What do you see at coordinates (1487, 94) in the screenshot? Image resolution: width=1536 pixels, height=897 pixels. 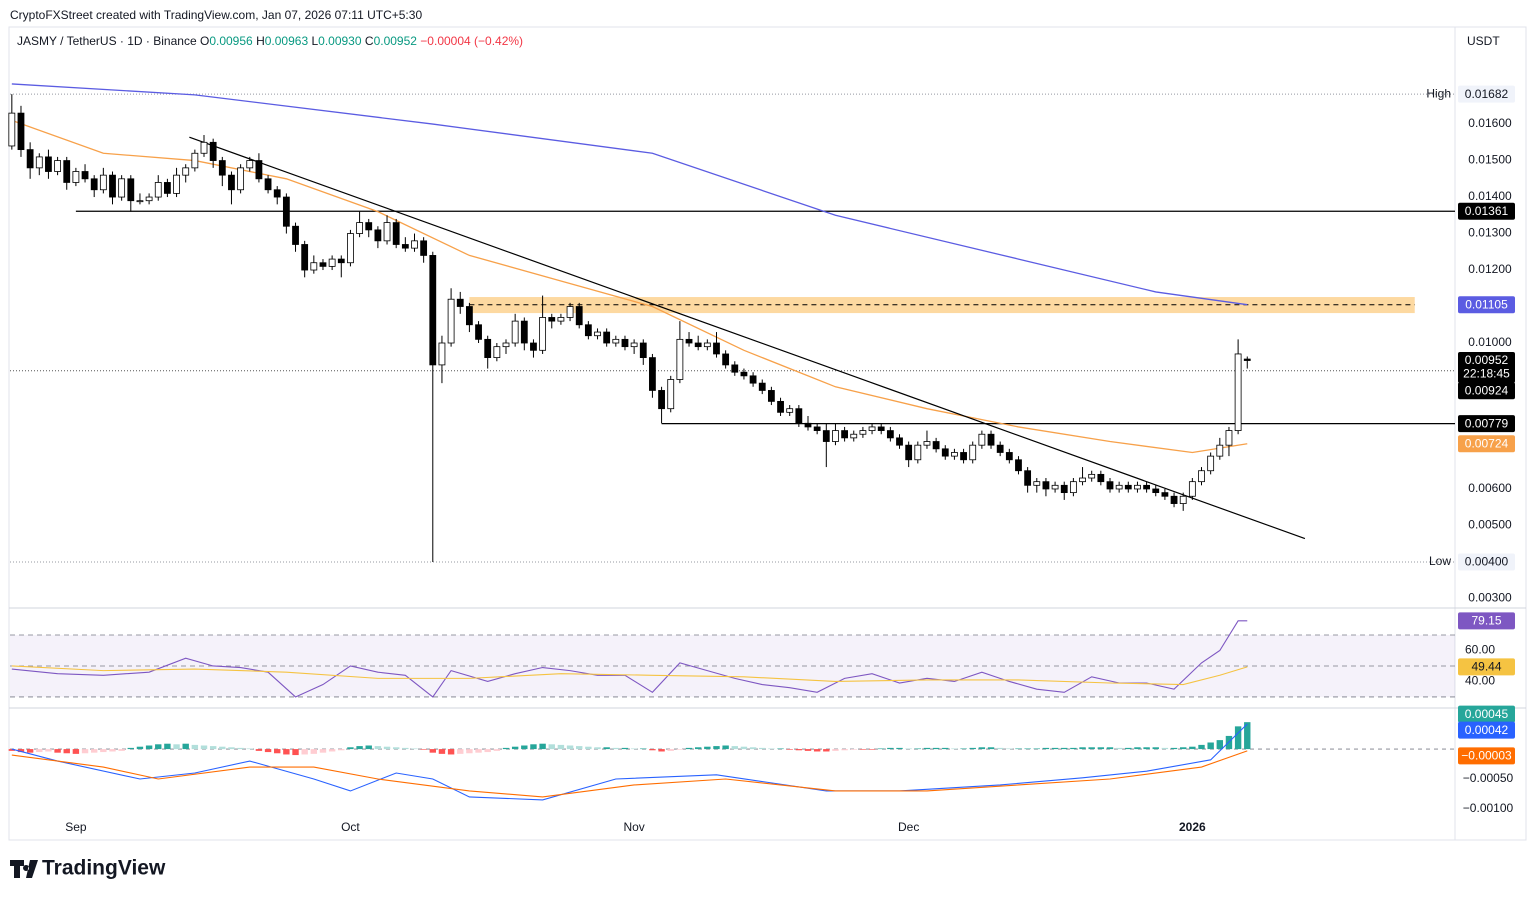 I see `high-tag: 0.01682` at bounding box center [1487, 94].